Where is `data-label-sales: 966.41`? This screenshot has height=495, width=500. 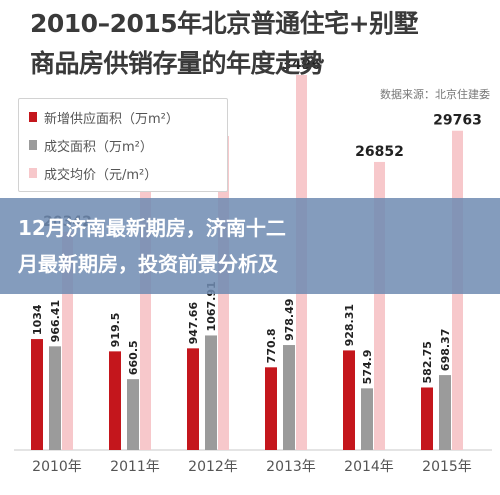 data-label-sales: 966.41 is located at coordinates (55, 321).